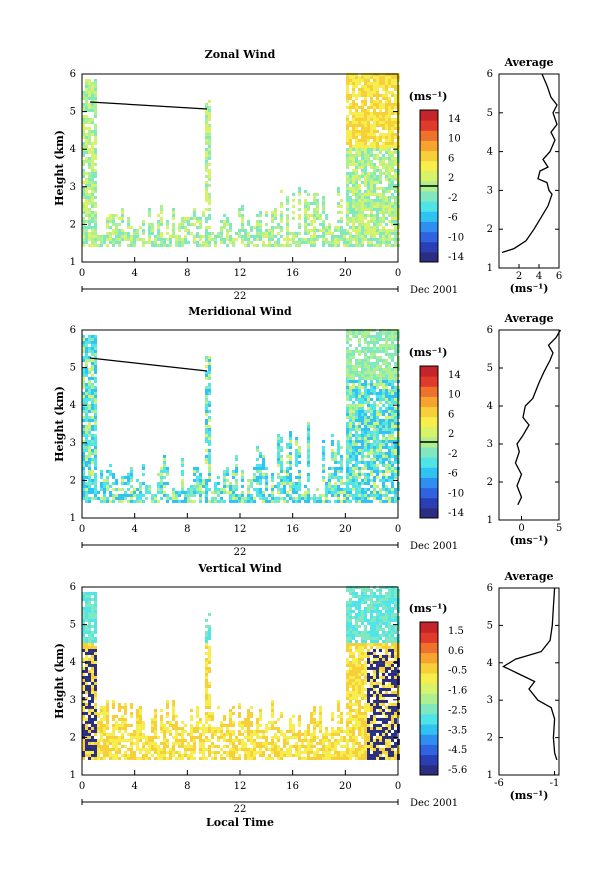  I want to click on gap-line, so click(148, 105).